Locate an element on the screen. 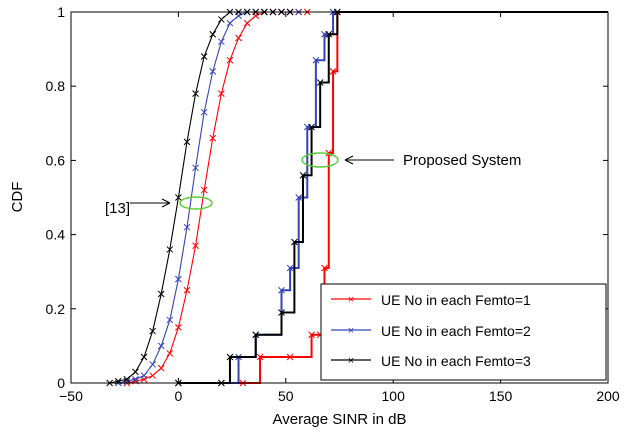  x-tick-label: 200 is located at coordinates (608, 396).